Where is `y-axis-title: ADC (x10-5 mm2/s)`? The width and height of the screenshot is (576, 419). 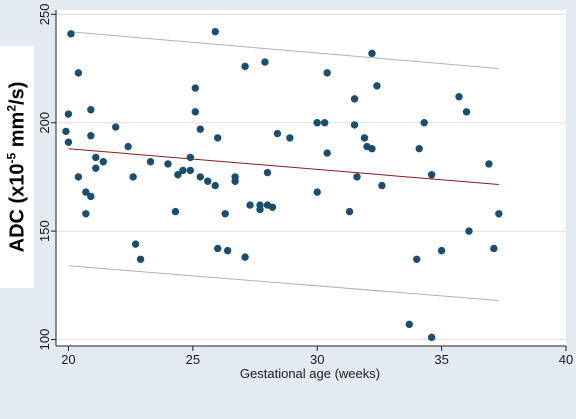
y-axis-title: ADC (x10-5 mm2/s) is located at coordinates (17, 167).